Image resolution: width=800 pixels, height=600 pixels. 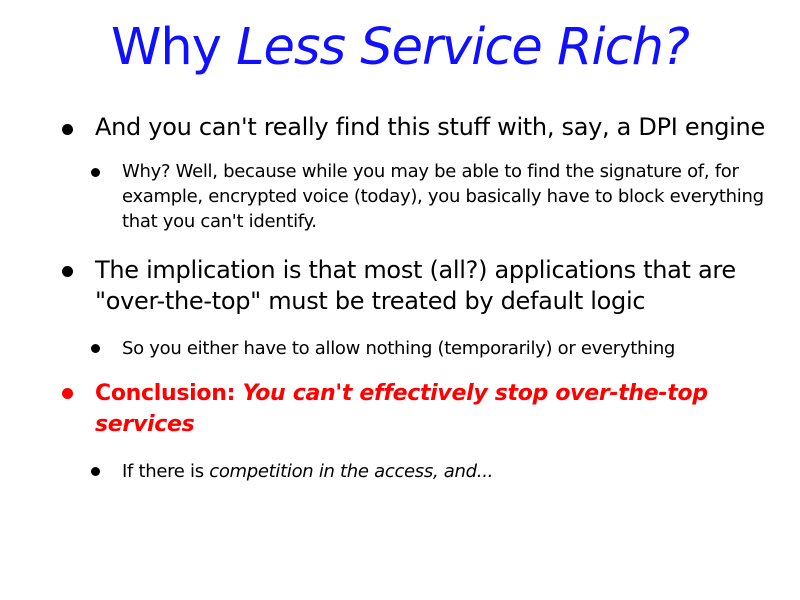 I want to click on sub-bullet-1-1-line3: that you can't identify., so click(x=219, y=221).